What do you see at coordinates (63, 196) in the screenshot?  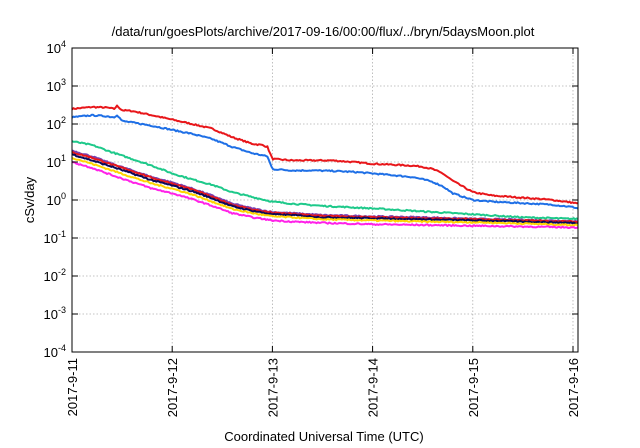 I see `y-tick-exponent: 0` at bounding box center [63, 196].